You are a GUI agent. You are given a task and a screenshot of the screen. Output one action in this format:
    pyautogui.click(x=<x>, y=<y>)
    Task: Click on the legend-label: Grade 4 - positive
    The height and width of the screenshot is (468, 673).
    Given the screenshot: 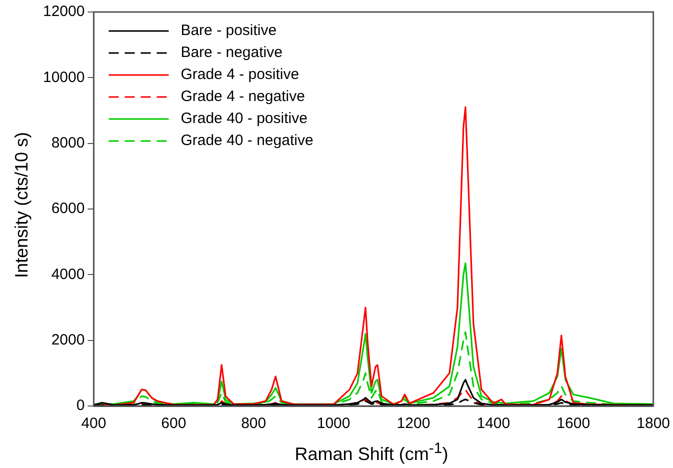 What is the action you would take?
    pyautogui.click(x=240, y=75)
    